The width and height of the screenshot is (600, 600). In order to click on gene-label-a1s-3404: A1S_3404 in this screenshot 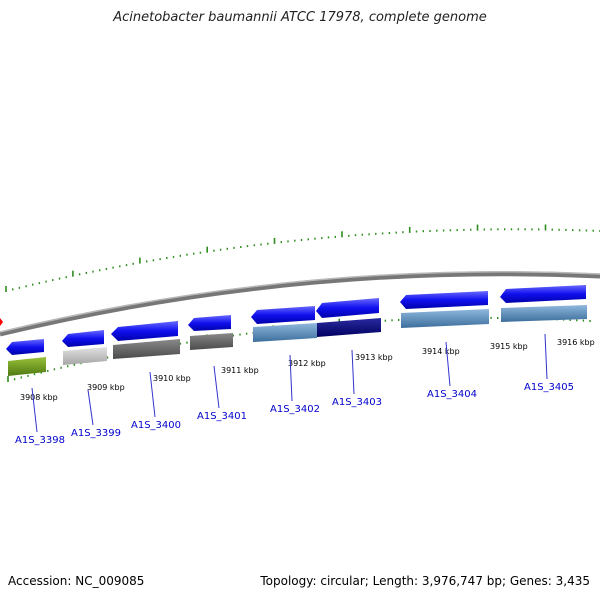, I will do `click(452, 394)`.